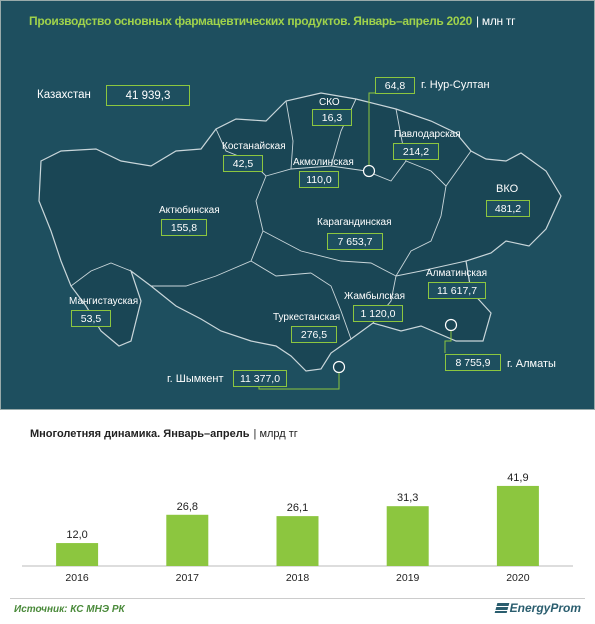 Image resolution: width=595 pixels, height=624 pixels. What do you see at coordinates (329, 102) in the screenshot?
I see `region-label-sko: СКО` at bounding box center [329, 102].